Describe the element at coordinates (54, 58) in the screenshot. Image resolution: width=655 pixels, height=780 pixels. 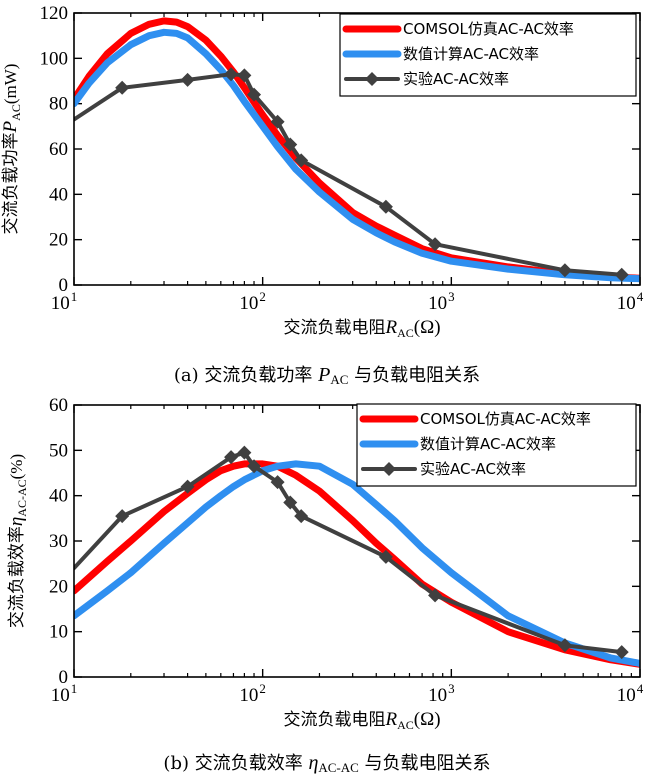
I see `y-tick-label: 100` at that location.